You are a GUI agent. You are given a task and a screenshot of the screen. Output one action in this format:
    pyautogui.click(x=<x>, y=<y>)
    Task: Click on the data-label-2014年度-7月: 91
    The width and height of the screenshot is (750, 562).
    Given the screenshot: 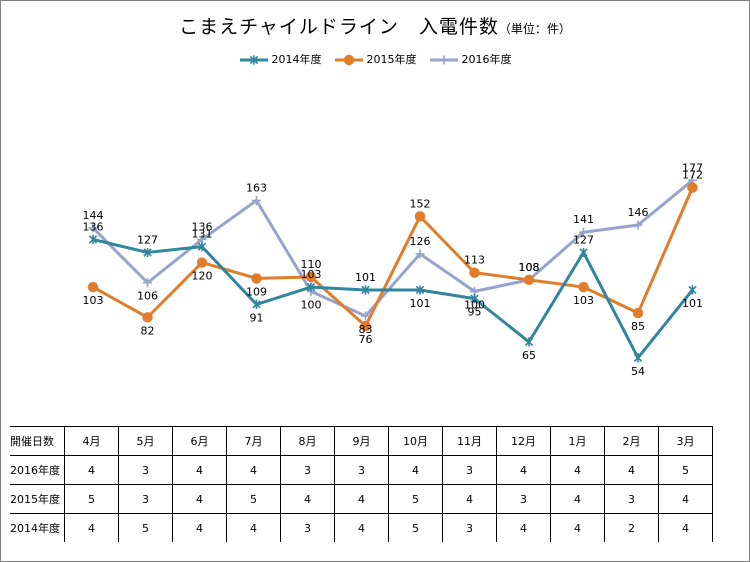 What is the action you would take?
    pyautogui.click(x=257, y=317)
    